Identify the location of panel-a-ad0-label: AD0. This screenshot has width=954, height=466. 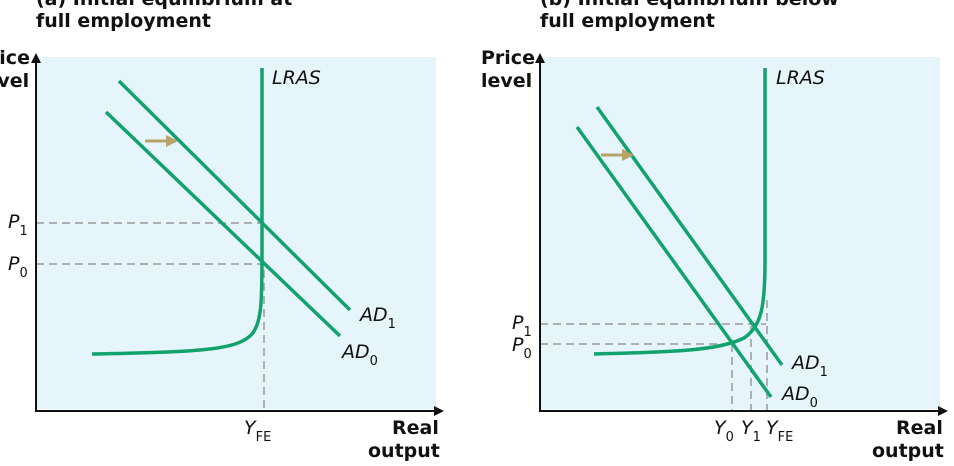
(359, 355).